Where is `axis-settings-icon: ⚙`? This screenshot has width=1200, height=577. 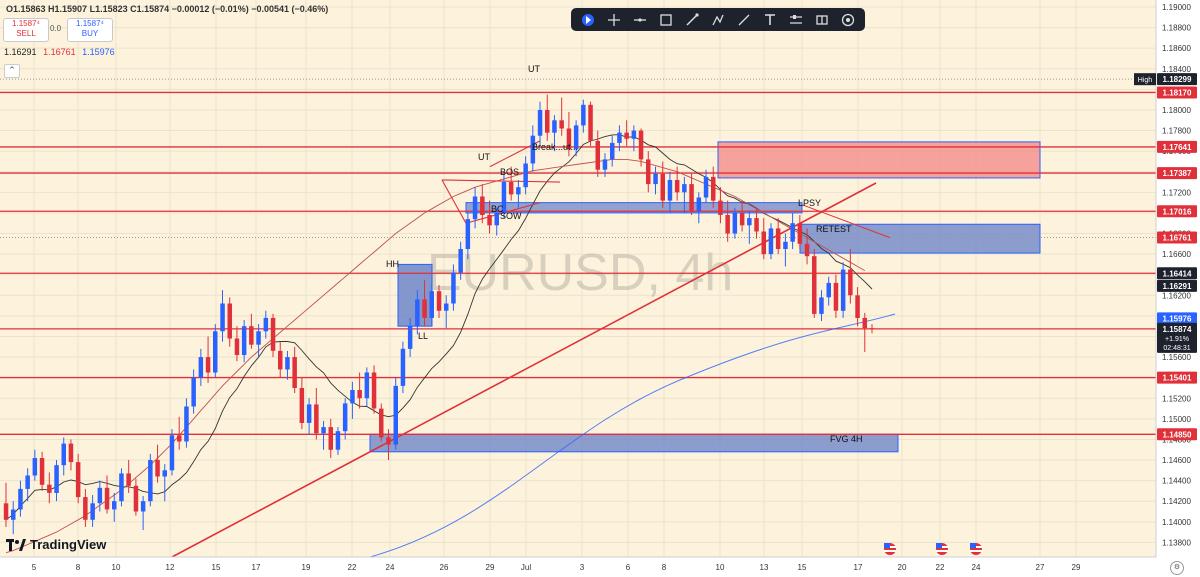 axis-settings-icon: ⚙ is located at coordinates (1177, 568).